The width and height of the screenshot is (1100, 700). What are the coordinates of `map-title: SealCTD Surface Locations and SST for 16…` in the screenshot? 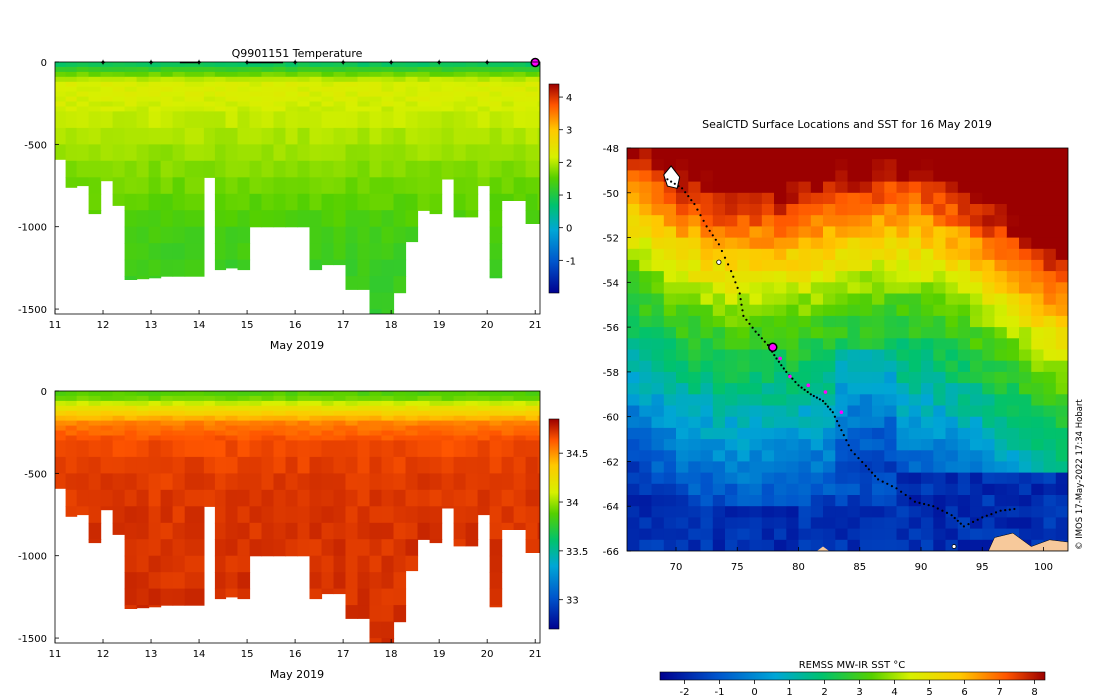 It's located at (847, 124).